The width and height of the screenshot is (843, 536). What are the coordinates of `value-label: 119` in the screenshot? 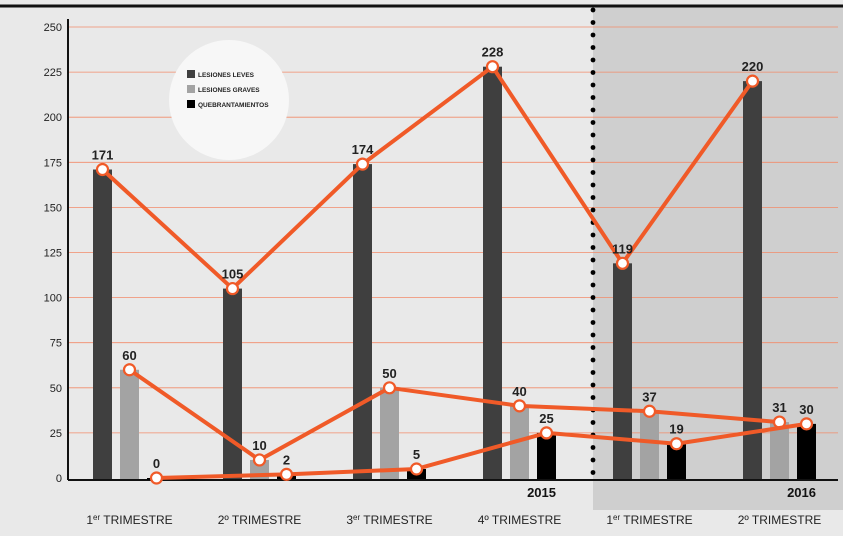 It's located at (622, 248).